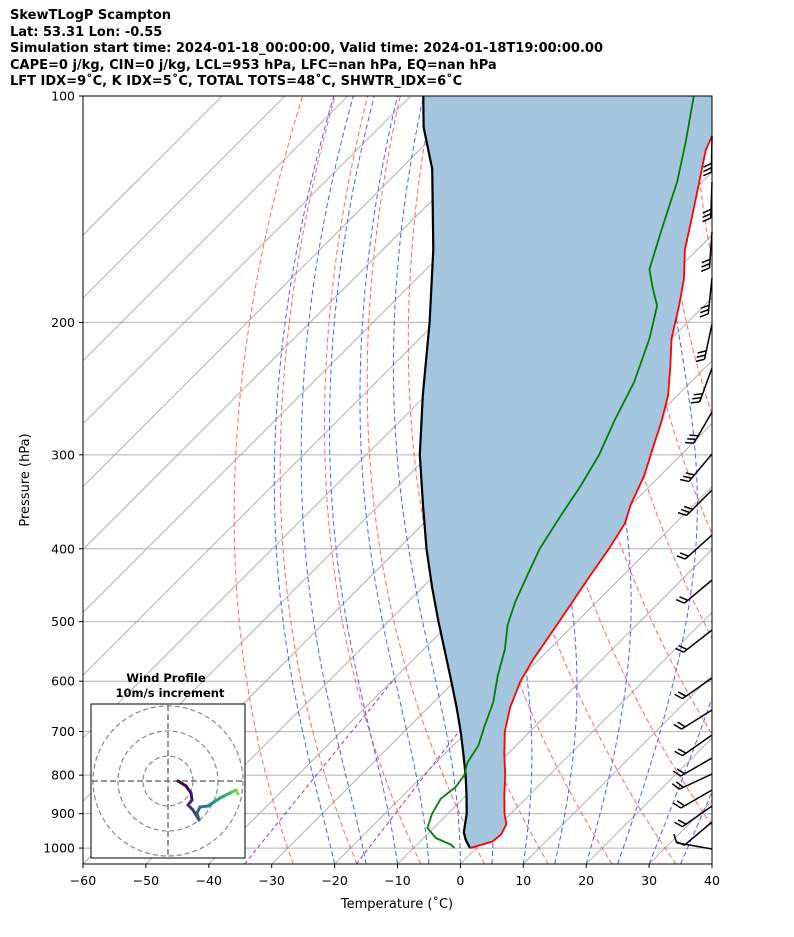  Describe the element at coordinates (25, 479) in the screenshot. I see `y-axis-title: Pressure (hPa)` at that location.